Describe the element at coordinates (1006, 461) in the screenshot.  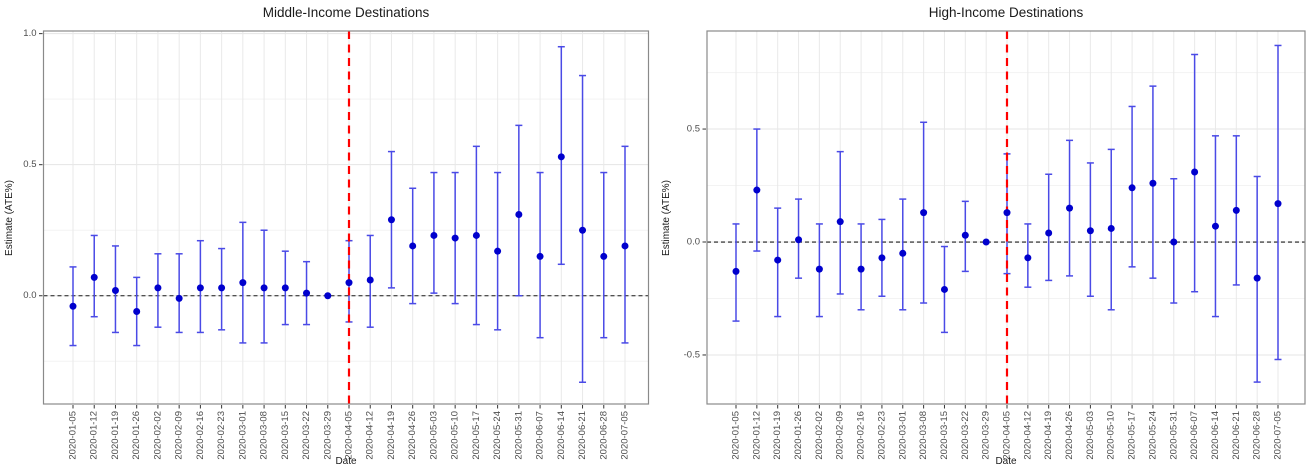
I see `x-axis-title-high-income: Date` at that location.